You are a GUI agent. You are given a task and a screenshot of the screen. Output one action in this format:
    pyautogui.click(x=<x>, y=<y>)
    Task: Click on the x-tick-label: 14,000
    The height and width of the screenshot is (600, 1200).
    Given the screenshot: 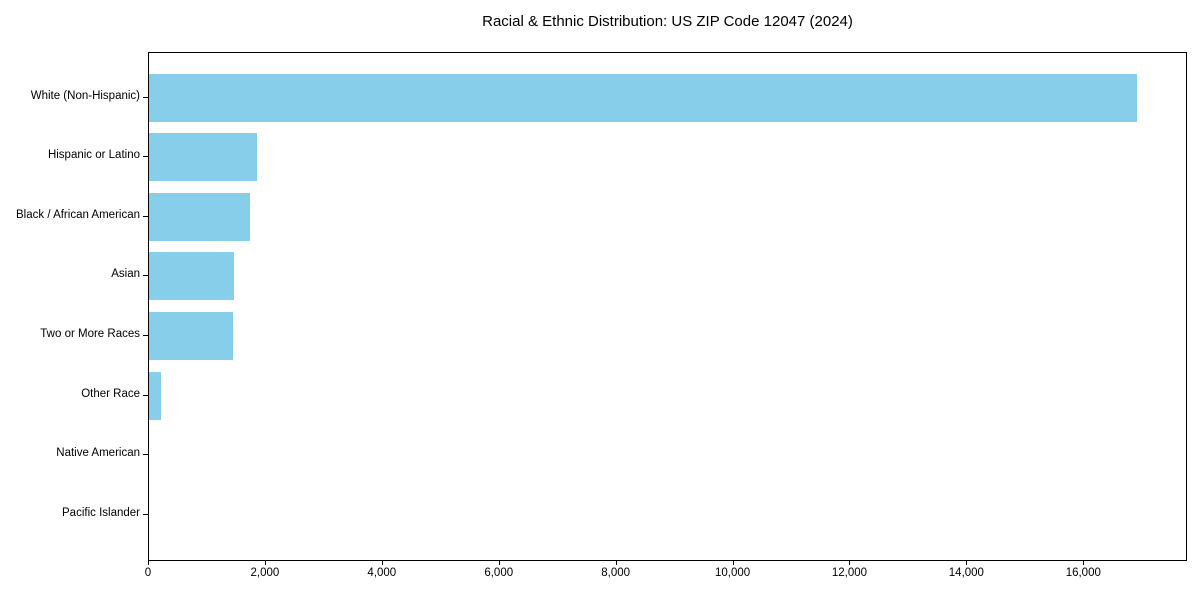 What is the action you would take?
    pyautogui.click(x=966, y=573)
    